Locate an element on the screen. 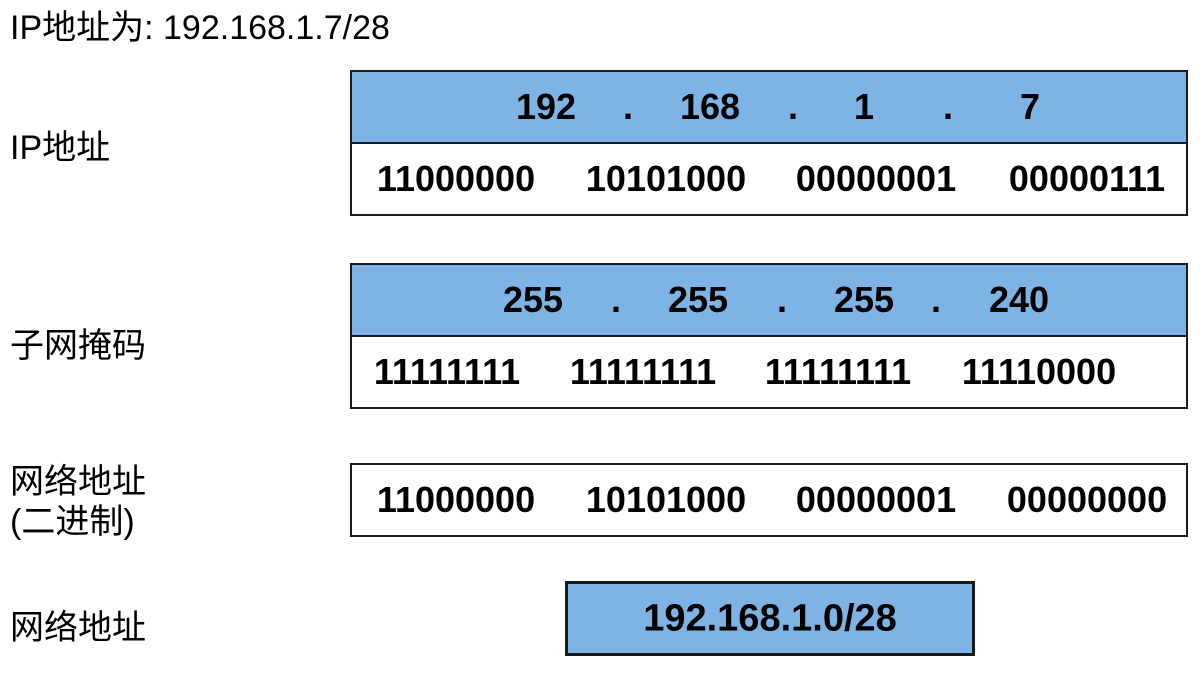  ip-octet-4: 7 is located at coordinates (1030, 106).